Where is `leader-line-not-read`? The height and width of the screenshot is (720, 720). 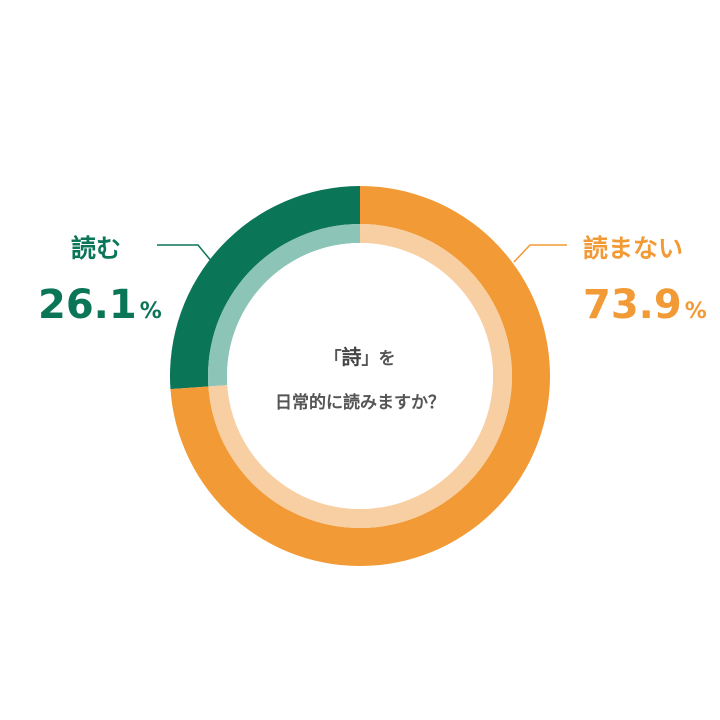
leader-line-not-read is located at coordinates (540, 253).